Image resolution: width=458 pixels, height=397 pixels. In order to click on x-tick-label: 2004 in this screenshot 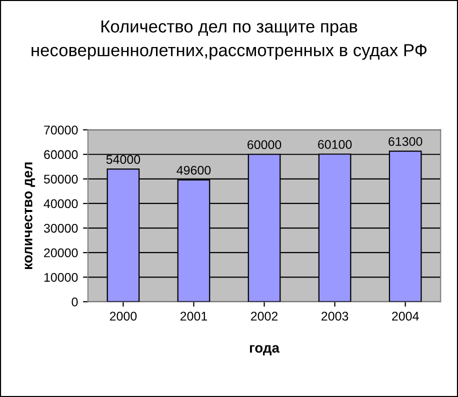, I will do `click(405, 316)`.